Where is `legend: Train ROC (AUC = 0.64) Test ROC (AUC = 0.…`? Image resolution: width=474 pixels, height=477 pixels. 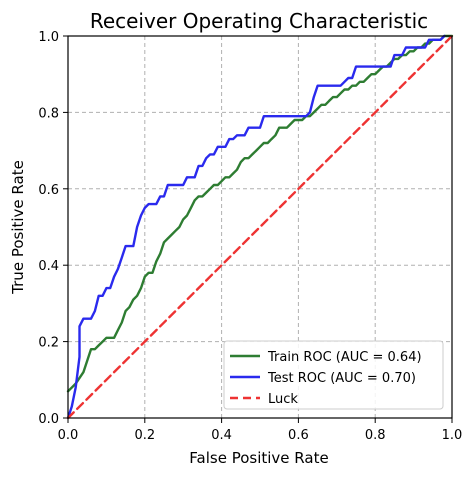
legend: Train ROC (AUC = 0.64) Test ROC (AUC = 0.… is located at coordinates (333, 375).